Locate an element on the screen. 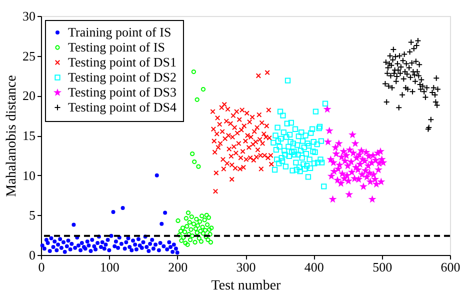  y-tick-label: 5 is located at coordinates (32, 215).